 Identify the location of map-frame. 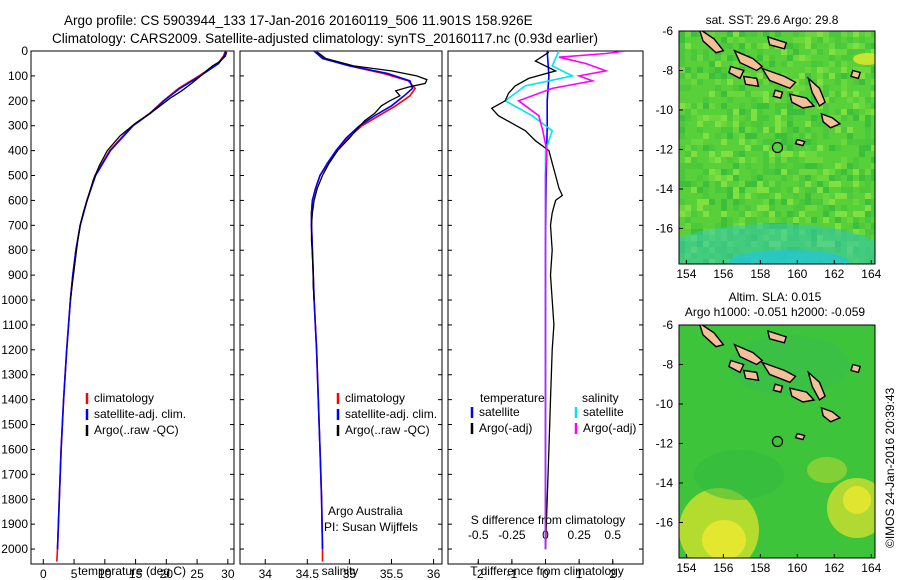
(777, 147).